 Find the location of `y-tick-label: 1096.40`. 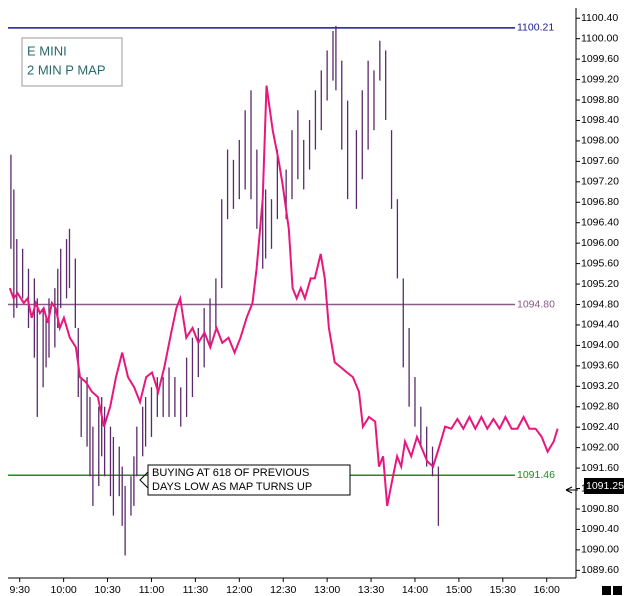

y-tick-label: 1096.40 is located at coordinates (600, 222).